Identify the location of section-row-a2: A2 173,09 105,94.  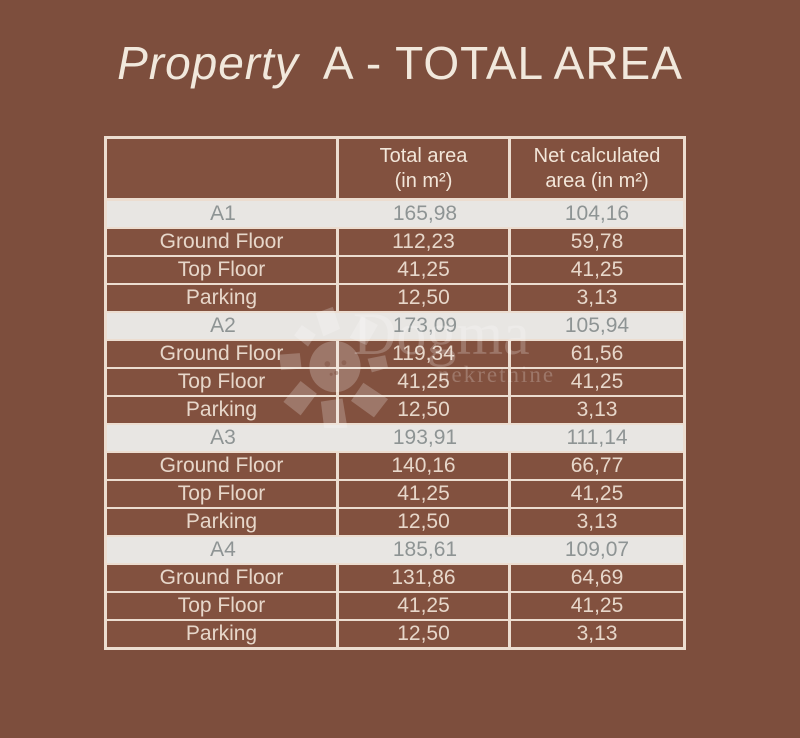
(395, 325).